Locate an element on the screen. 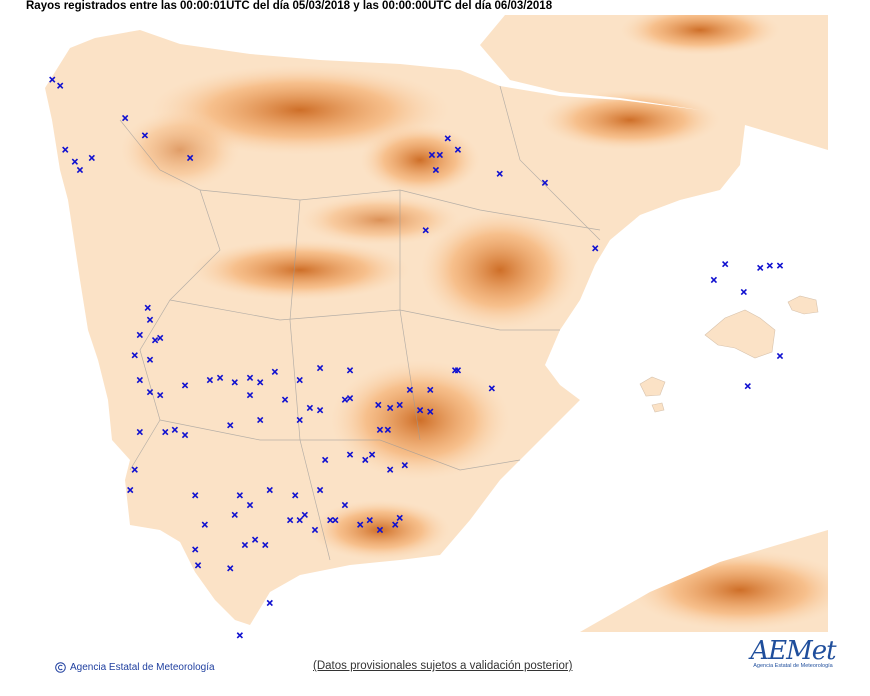 Image resolution: width=870 pixels, height=696 pixels. logo-subtitle: Agencia Estatal de Meteorología is located at coordinates (793, 666).